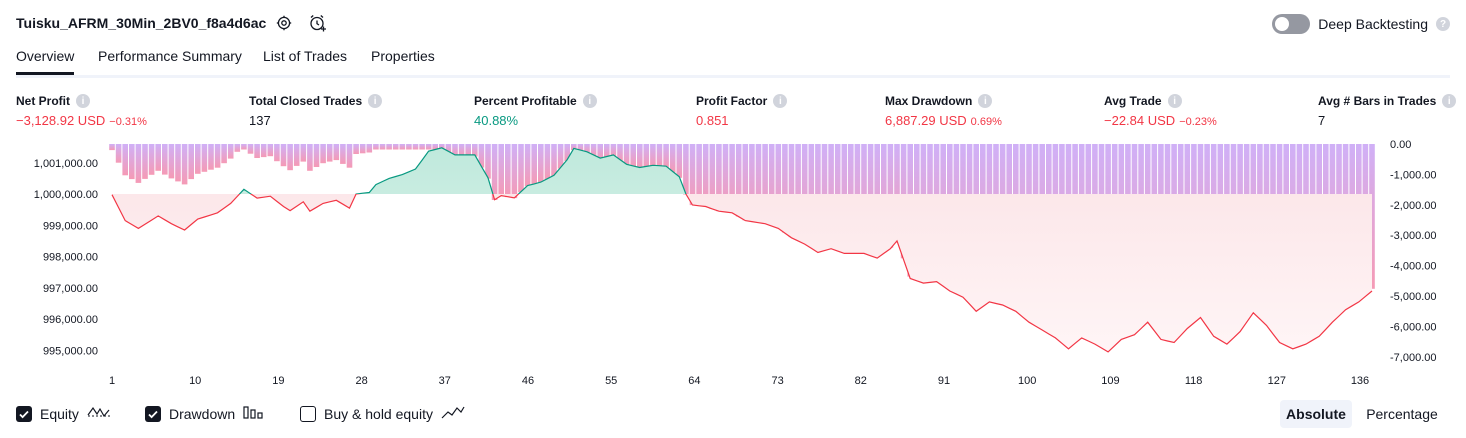  I want to click on metric-profit-factor: Profit Factor i 0.851, so click(742, 111).